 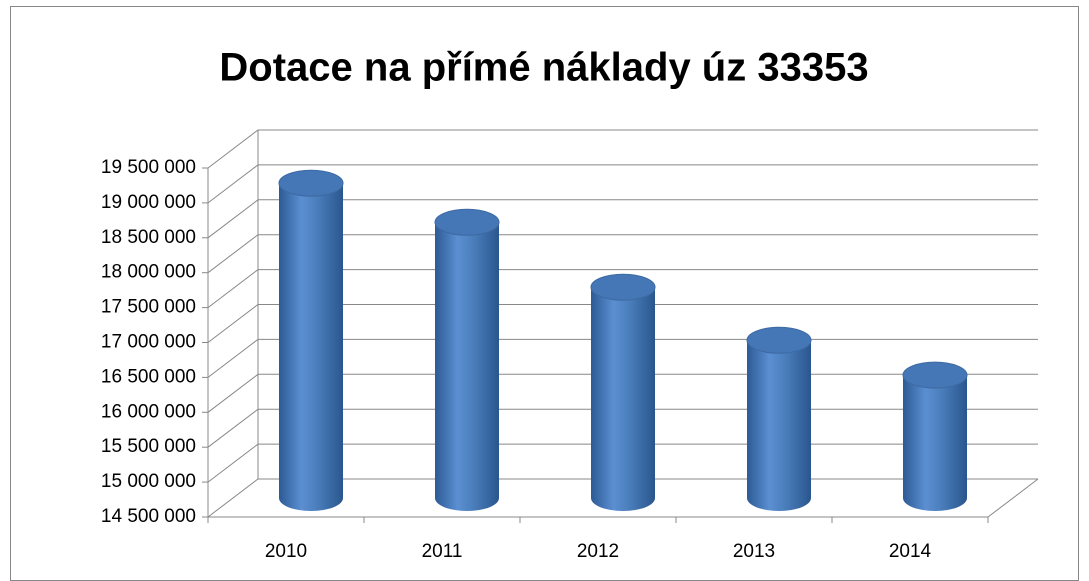 What do you see at coordinates (148, 167) in the screenshot?
I see `y-tick-label: 19 500 000` at bounding box center [148, 167].